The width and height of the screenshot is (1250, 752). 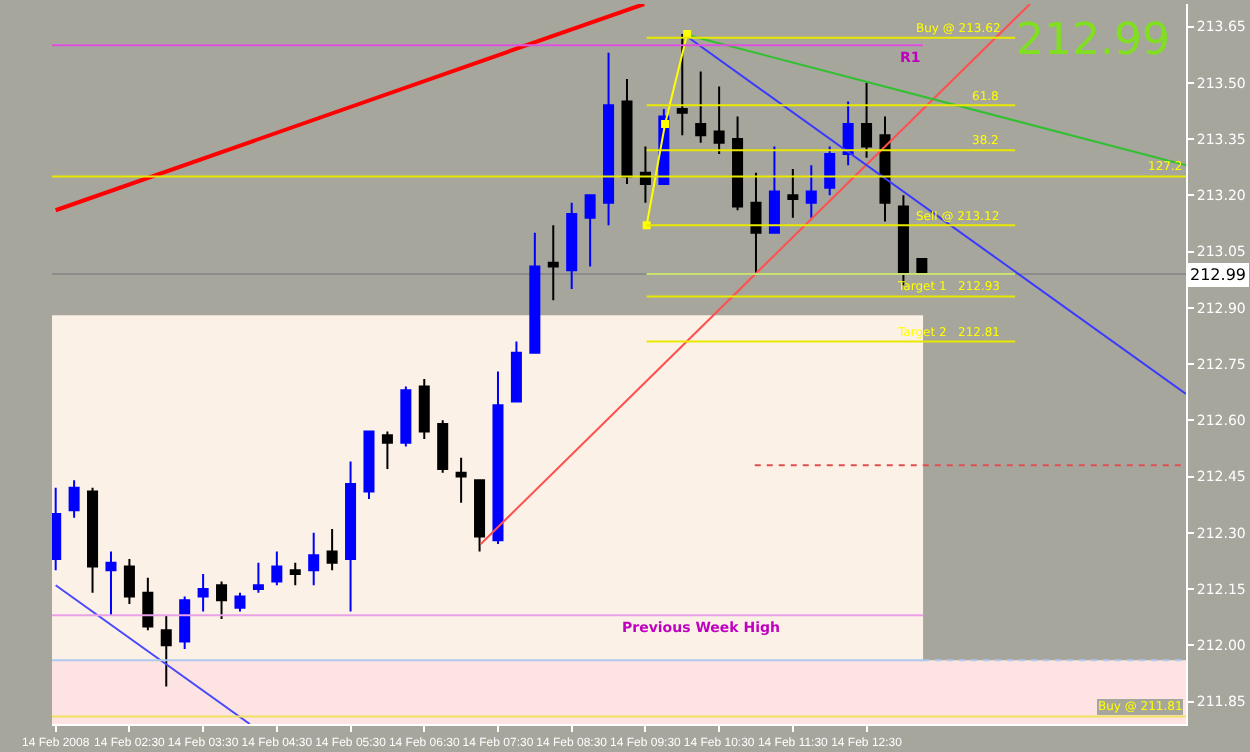 I want to click on point, so click(x=665, y=124).